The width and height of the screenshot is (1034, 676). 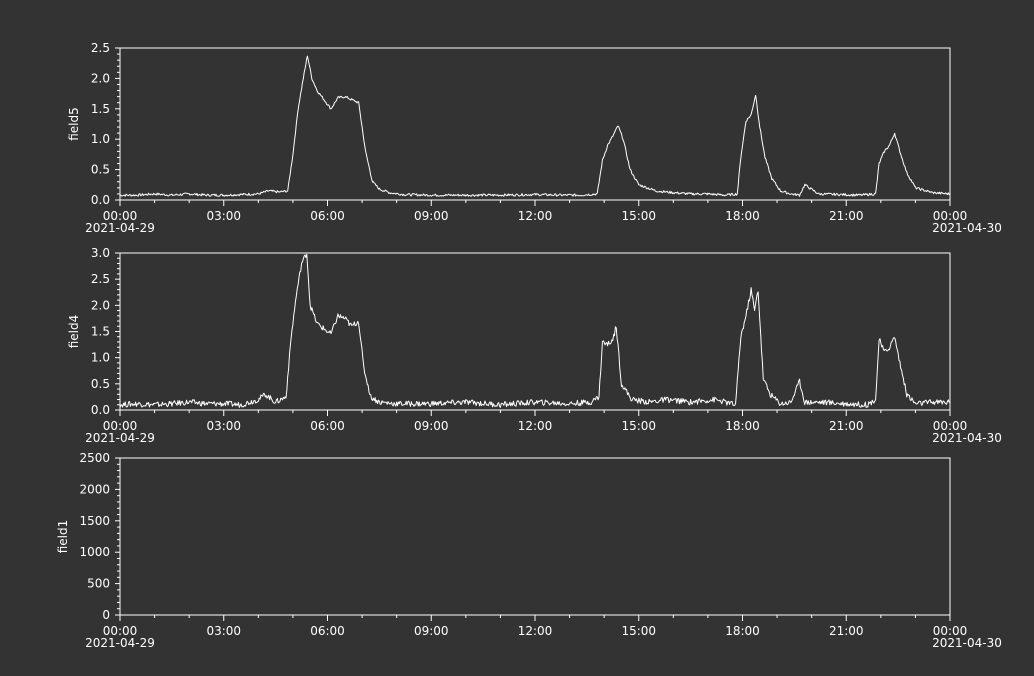 I want to click on y-axis-label: field5, so click(x=74, y=124).